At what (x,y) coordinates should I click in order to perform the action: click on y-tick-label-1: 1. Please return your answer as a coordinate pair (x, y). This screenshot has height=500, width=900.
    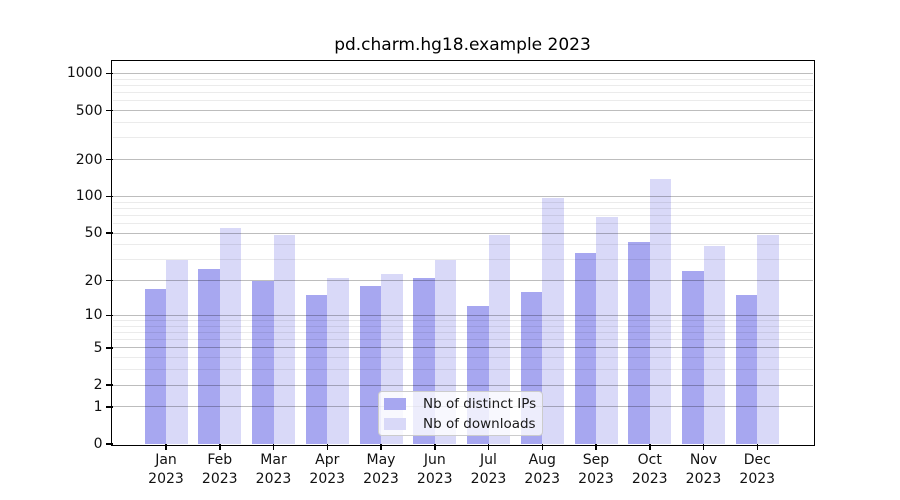
    Looking at the image, I should click on (98, 406).